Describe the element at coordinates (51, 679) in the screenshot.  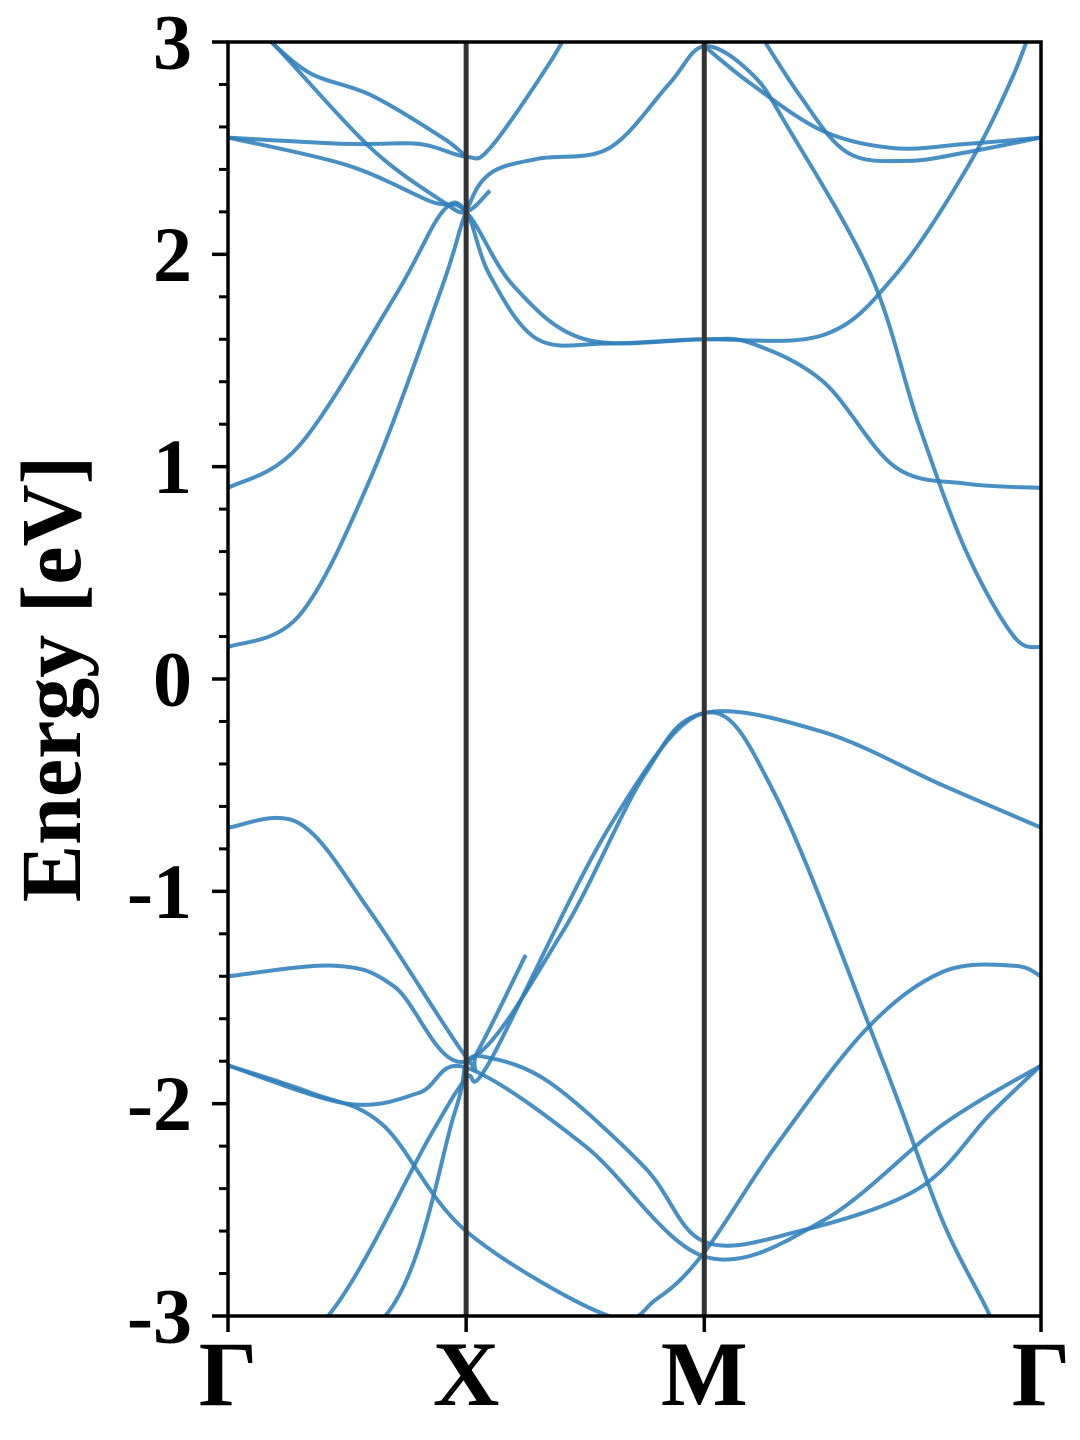
I see `y-axis-label: Energy [eV]` at that location.